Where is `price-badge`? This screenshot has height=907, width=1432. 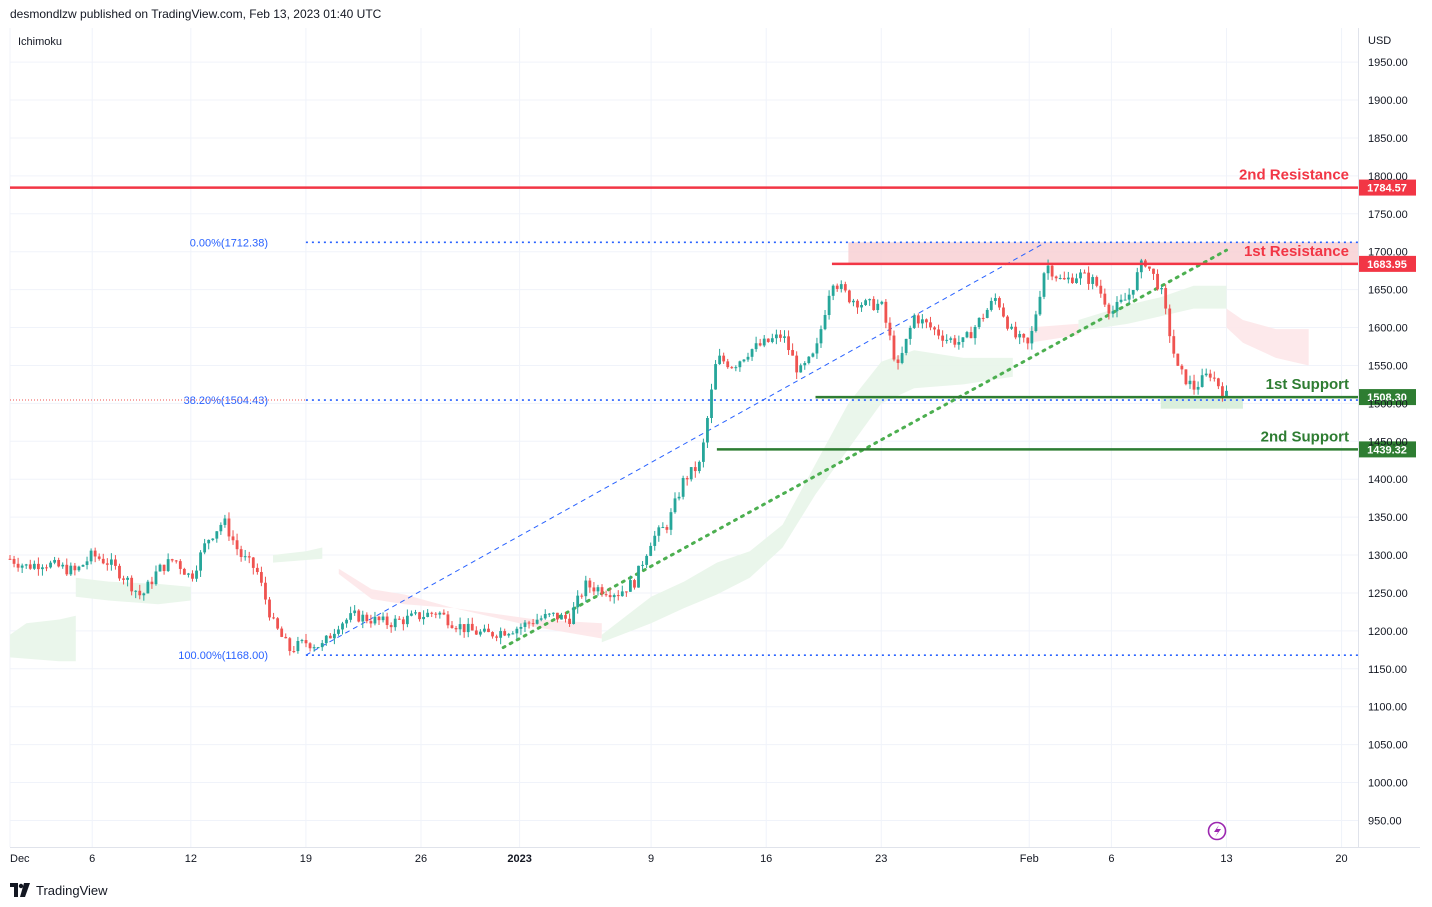
price-badge is located at coordinates (1387, 397).